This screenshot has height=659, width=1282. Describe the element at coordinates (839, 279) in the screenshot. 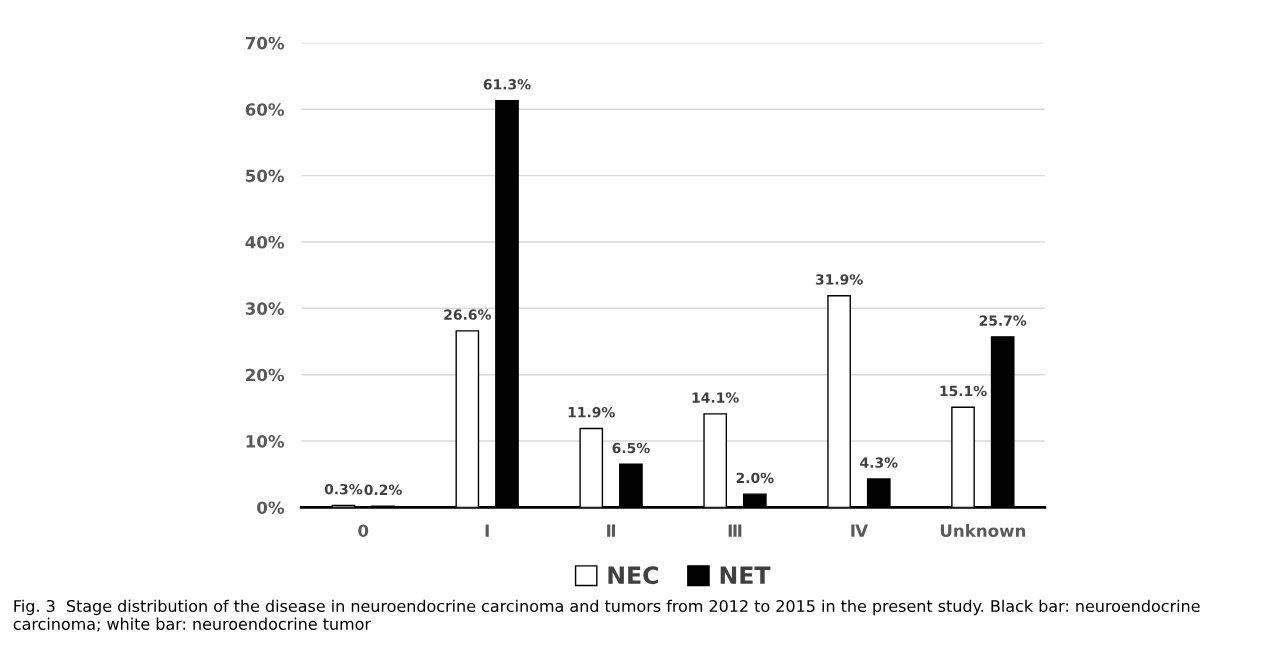

I see `data-label: 31.9%` at that location.